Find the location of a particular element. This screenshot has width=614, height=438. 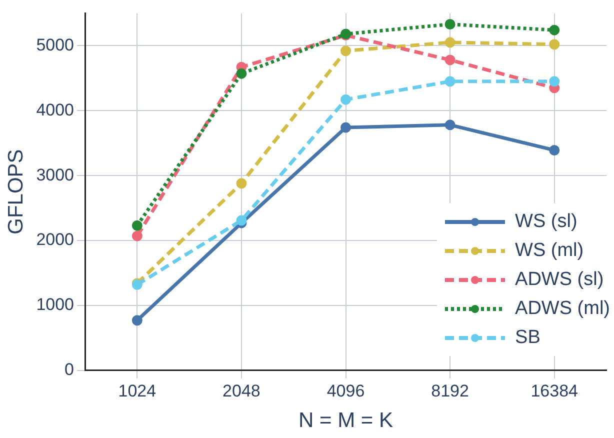

y-tick-label: 3000 is located at coordinates (55, 174).